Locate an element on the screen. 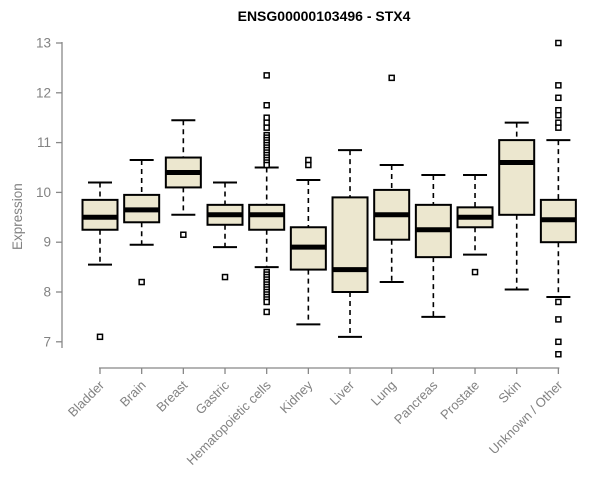 This screenshot has width=600, height=500. box-group-kidney is located at coordinates (308, 241).